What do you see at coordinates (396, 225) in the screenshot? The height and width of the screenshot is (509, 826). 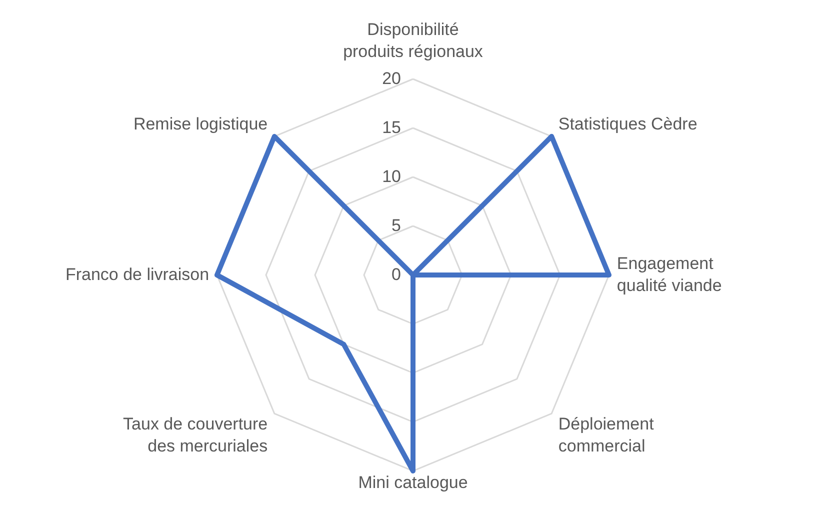 I see `y-tick-label: 5` at bounding box center [396, 225].